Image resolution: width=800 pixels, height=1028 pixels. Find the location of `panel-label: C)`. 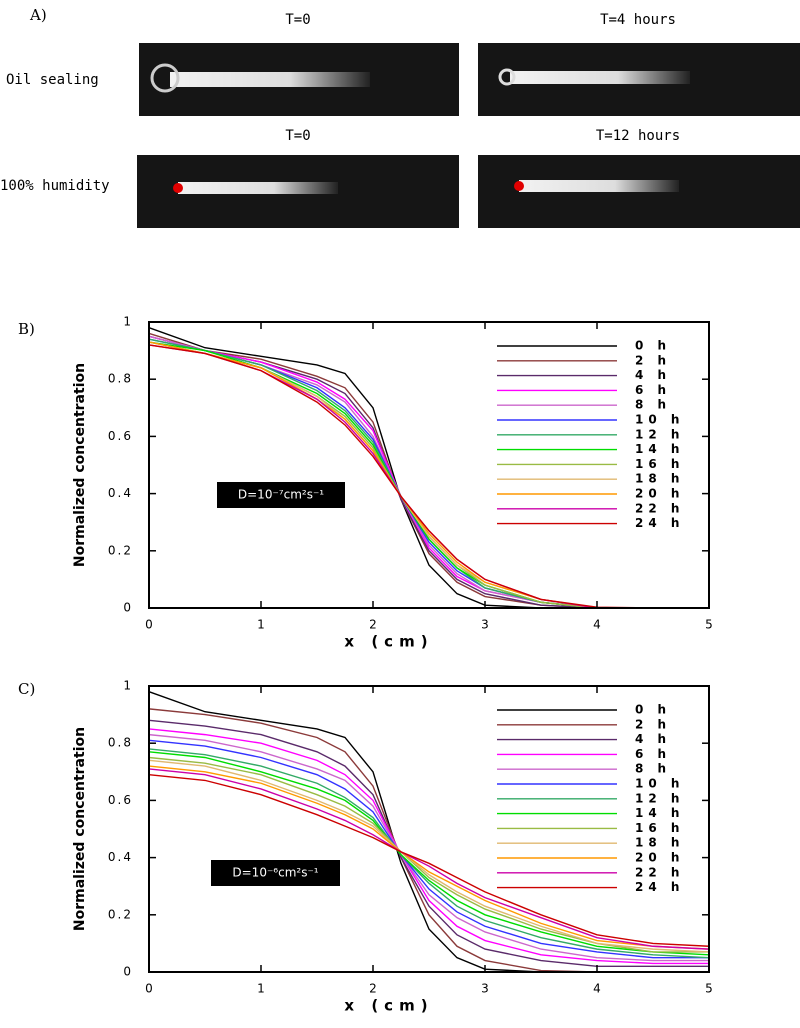

panel-label: C) is located at coordinates (26, 689).